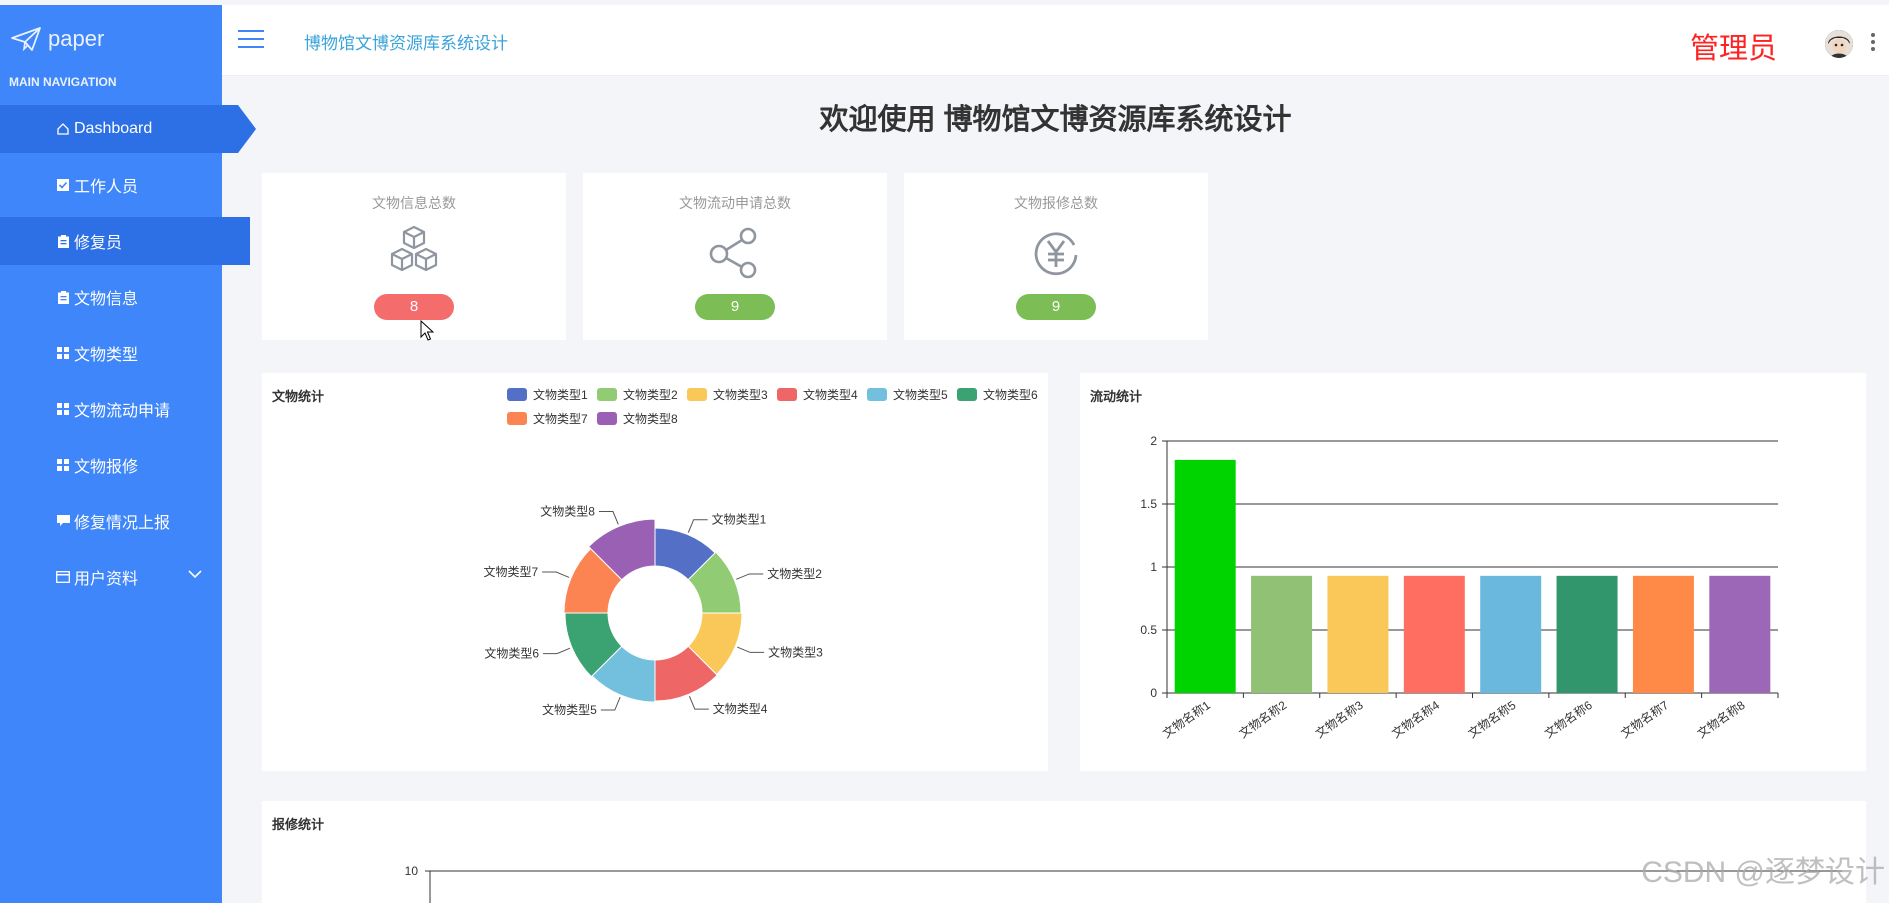 Image resolution: width=1889 pixels, height=903 pixels. I want to click on brand-logo: paper, so click(57, 39).